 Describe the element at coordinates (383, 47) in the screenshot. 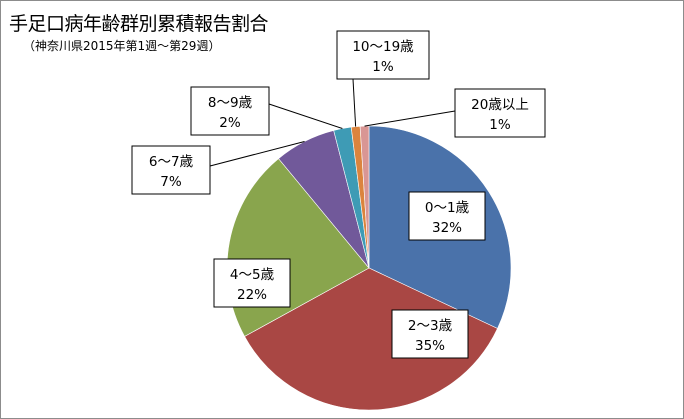

I see `category-label-6: 10～19歳` at that location.